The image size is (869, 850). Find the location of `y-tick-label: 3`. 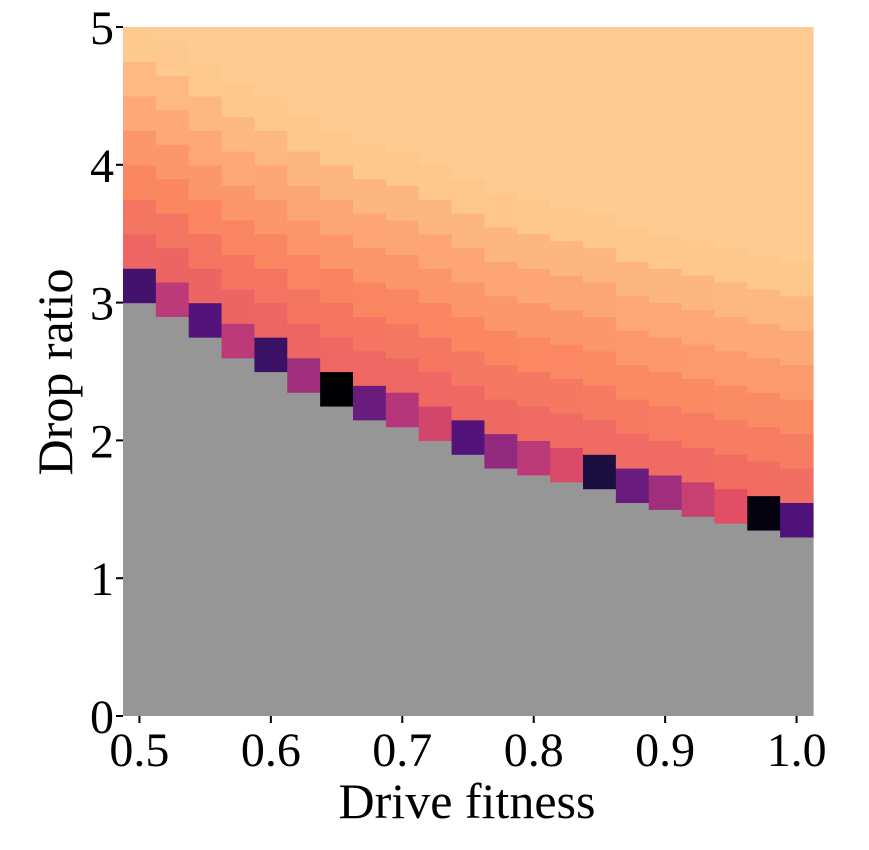

y-tick-label: 3 is located at coordinates (102, 304).